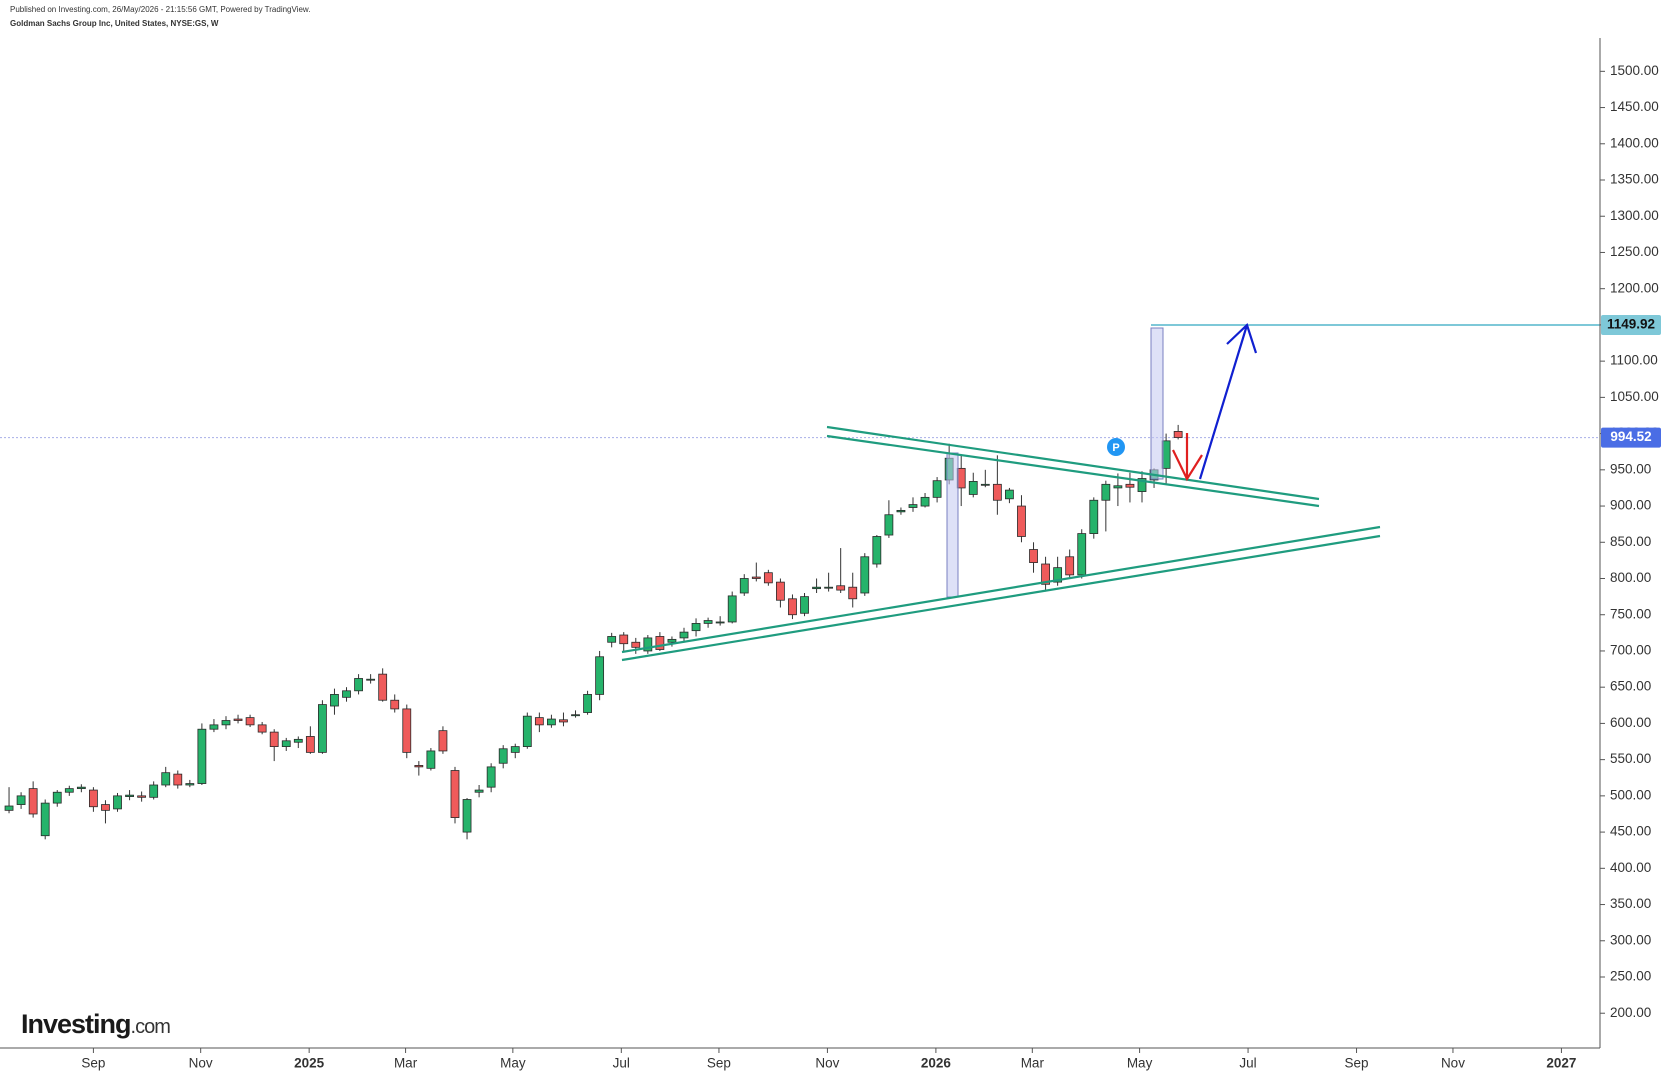 The height and width of the screenshot is (1080, 1668). Describe the element at coordinates (1634, 106) in the screenshot. I see `y-tick-label: 1450.00` at that location.